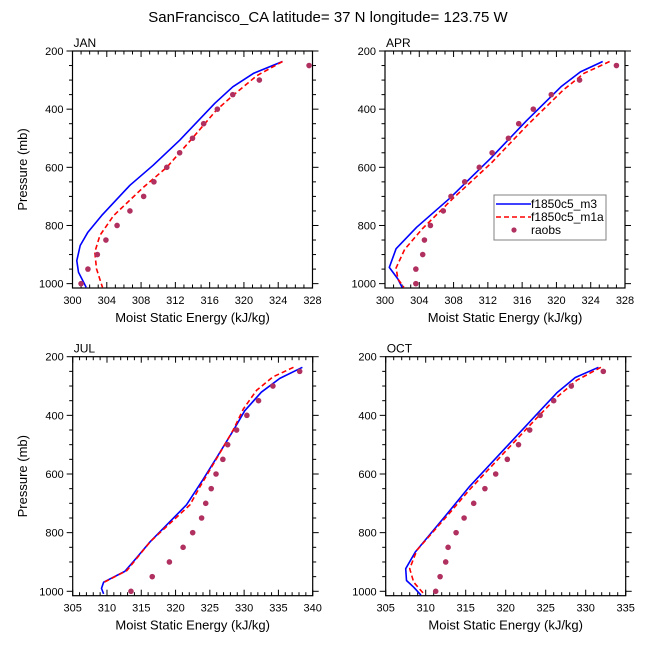 This screenshot has width=648, height=649. What do you see at coordinates (488, 301) in the screenshot?
I see `x-tick-label: 312` at bounding box center [488, 301].